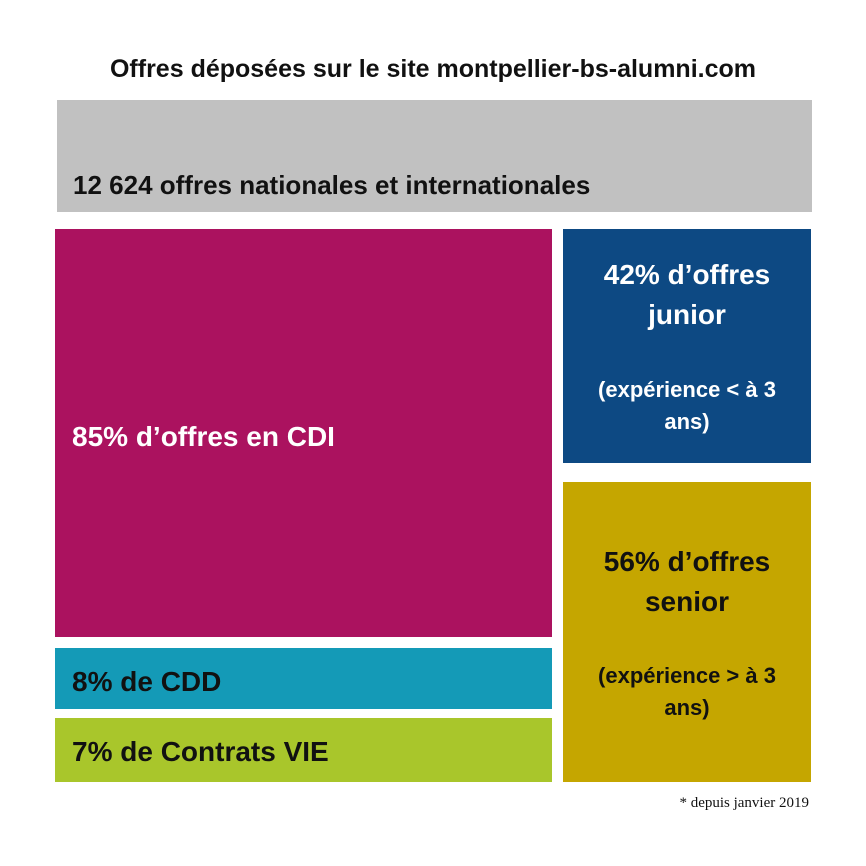 The height and width of the screenshot is (866, 866). I want to click on junior-note-line2: ans), so click(687, 421).